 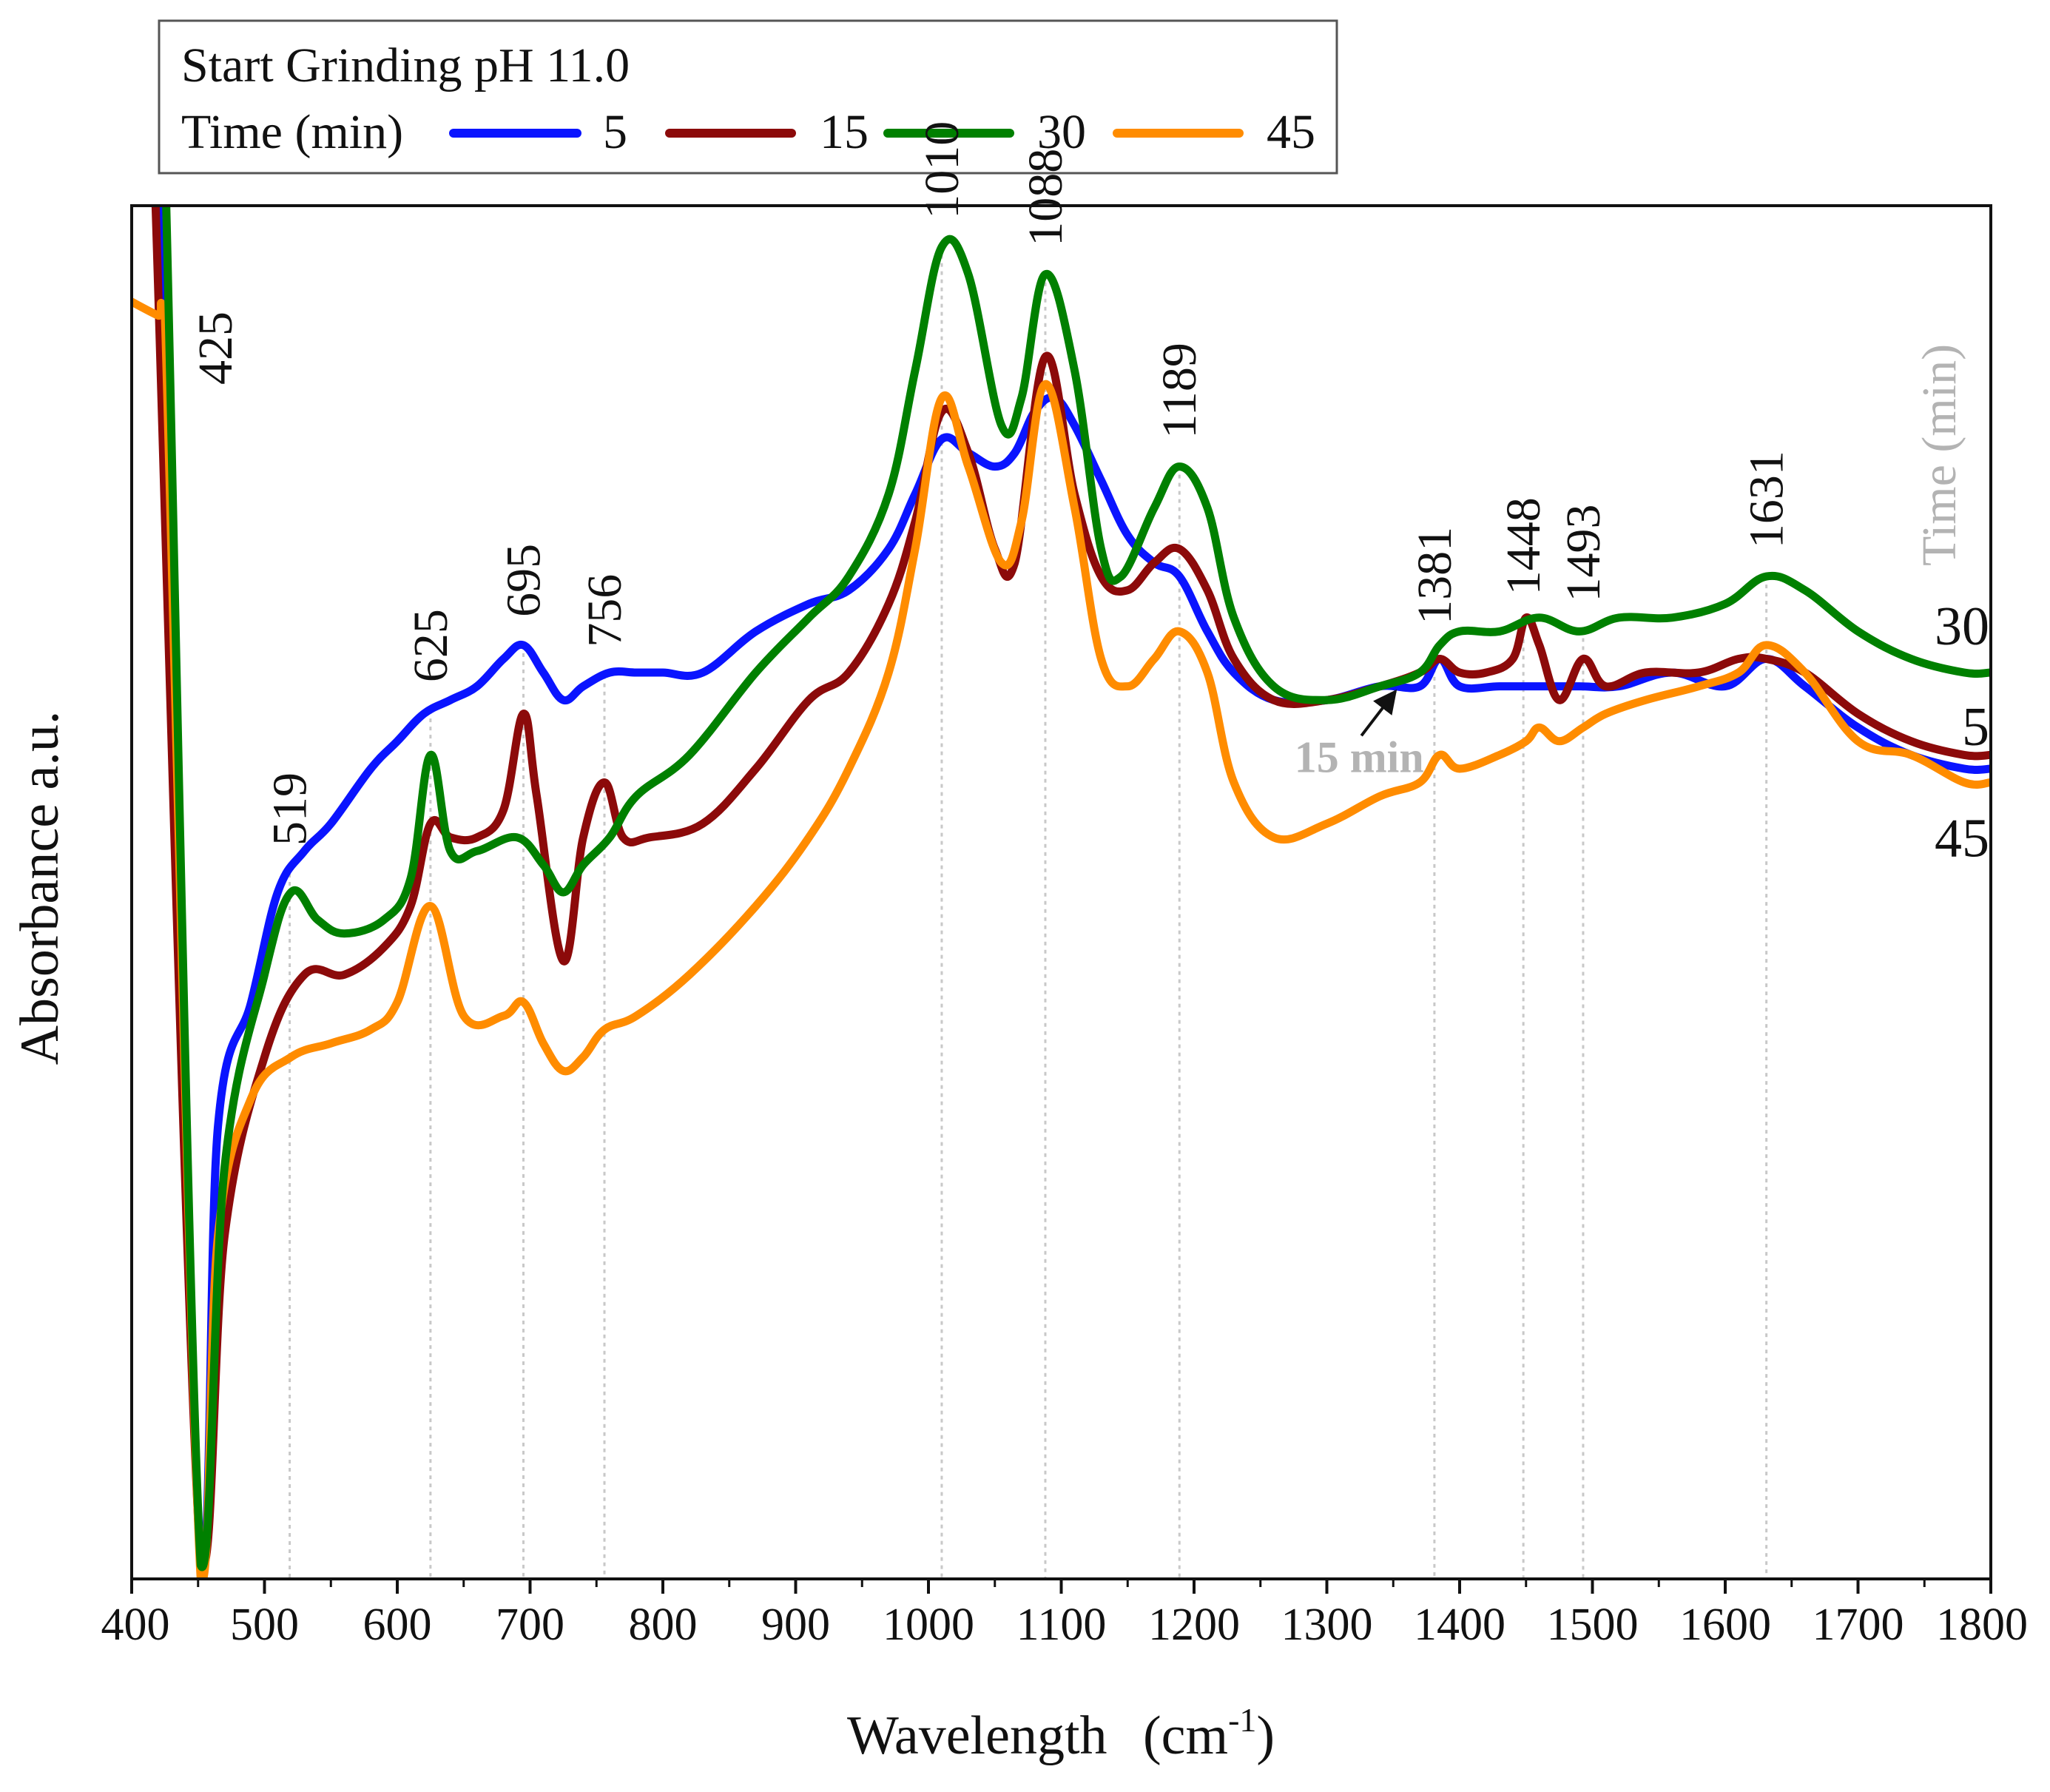 I want to click on x-tick-label-600: 600, so click(x=398, y=1625).